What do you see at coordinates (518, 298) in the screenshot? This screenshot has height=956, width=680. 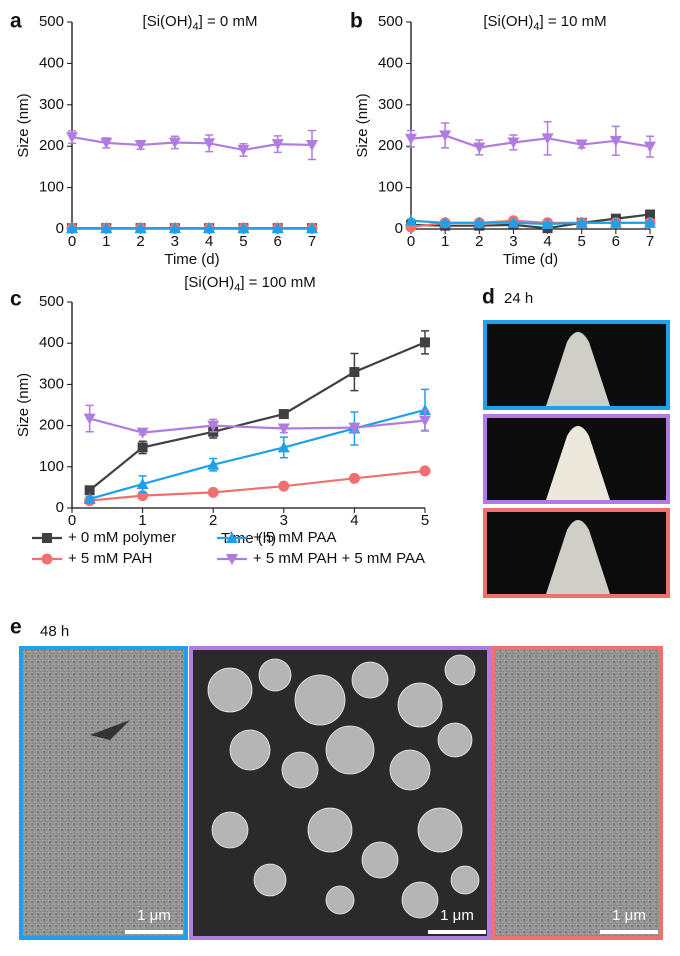 I see `caption: 24 h` at bounding box center [518, 298].